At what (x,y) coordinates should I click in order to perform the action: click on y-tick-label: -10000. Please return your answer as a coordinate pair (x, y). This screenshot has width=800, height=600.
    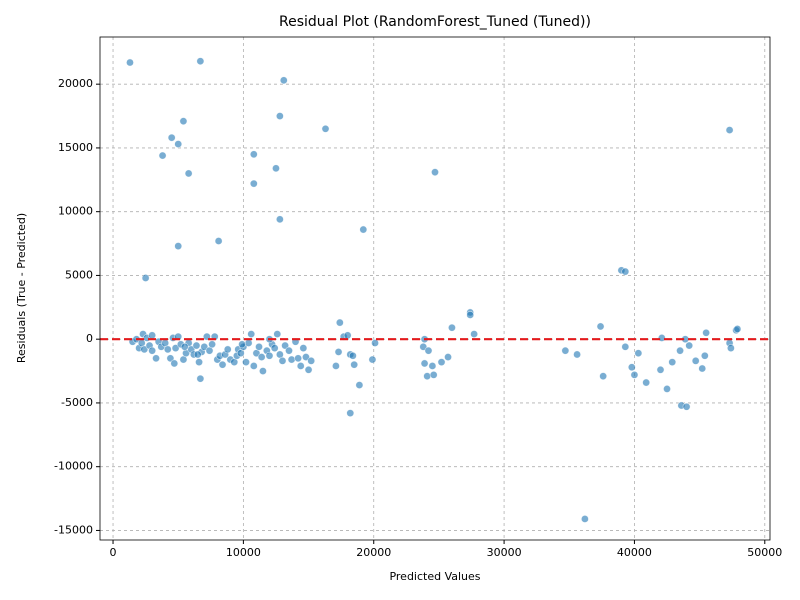
    Looking at the image, I should click on (73, 466).